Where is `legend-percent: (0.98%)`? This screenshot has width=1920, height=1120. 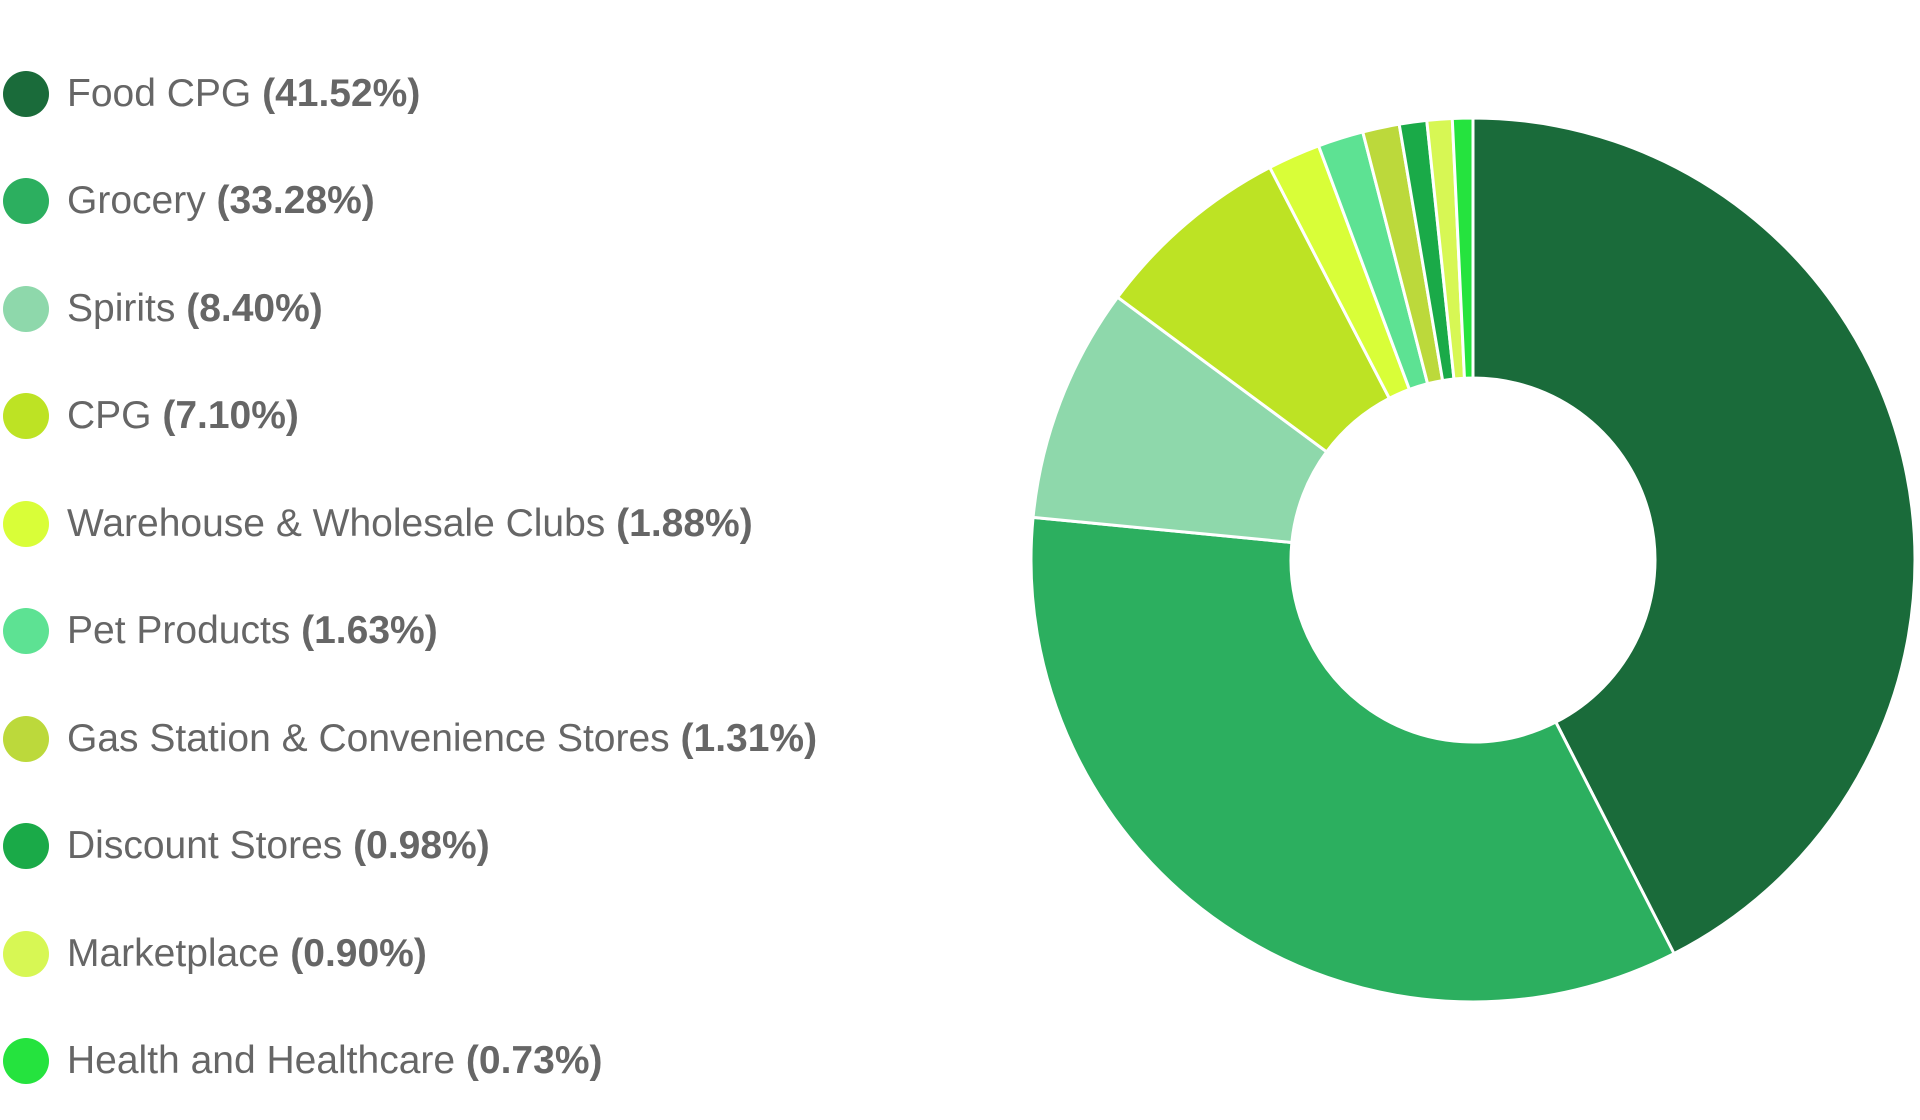 legend-percent: (0.98%) is located at coordinates (421, 846).